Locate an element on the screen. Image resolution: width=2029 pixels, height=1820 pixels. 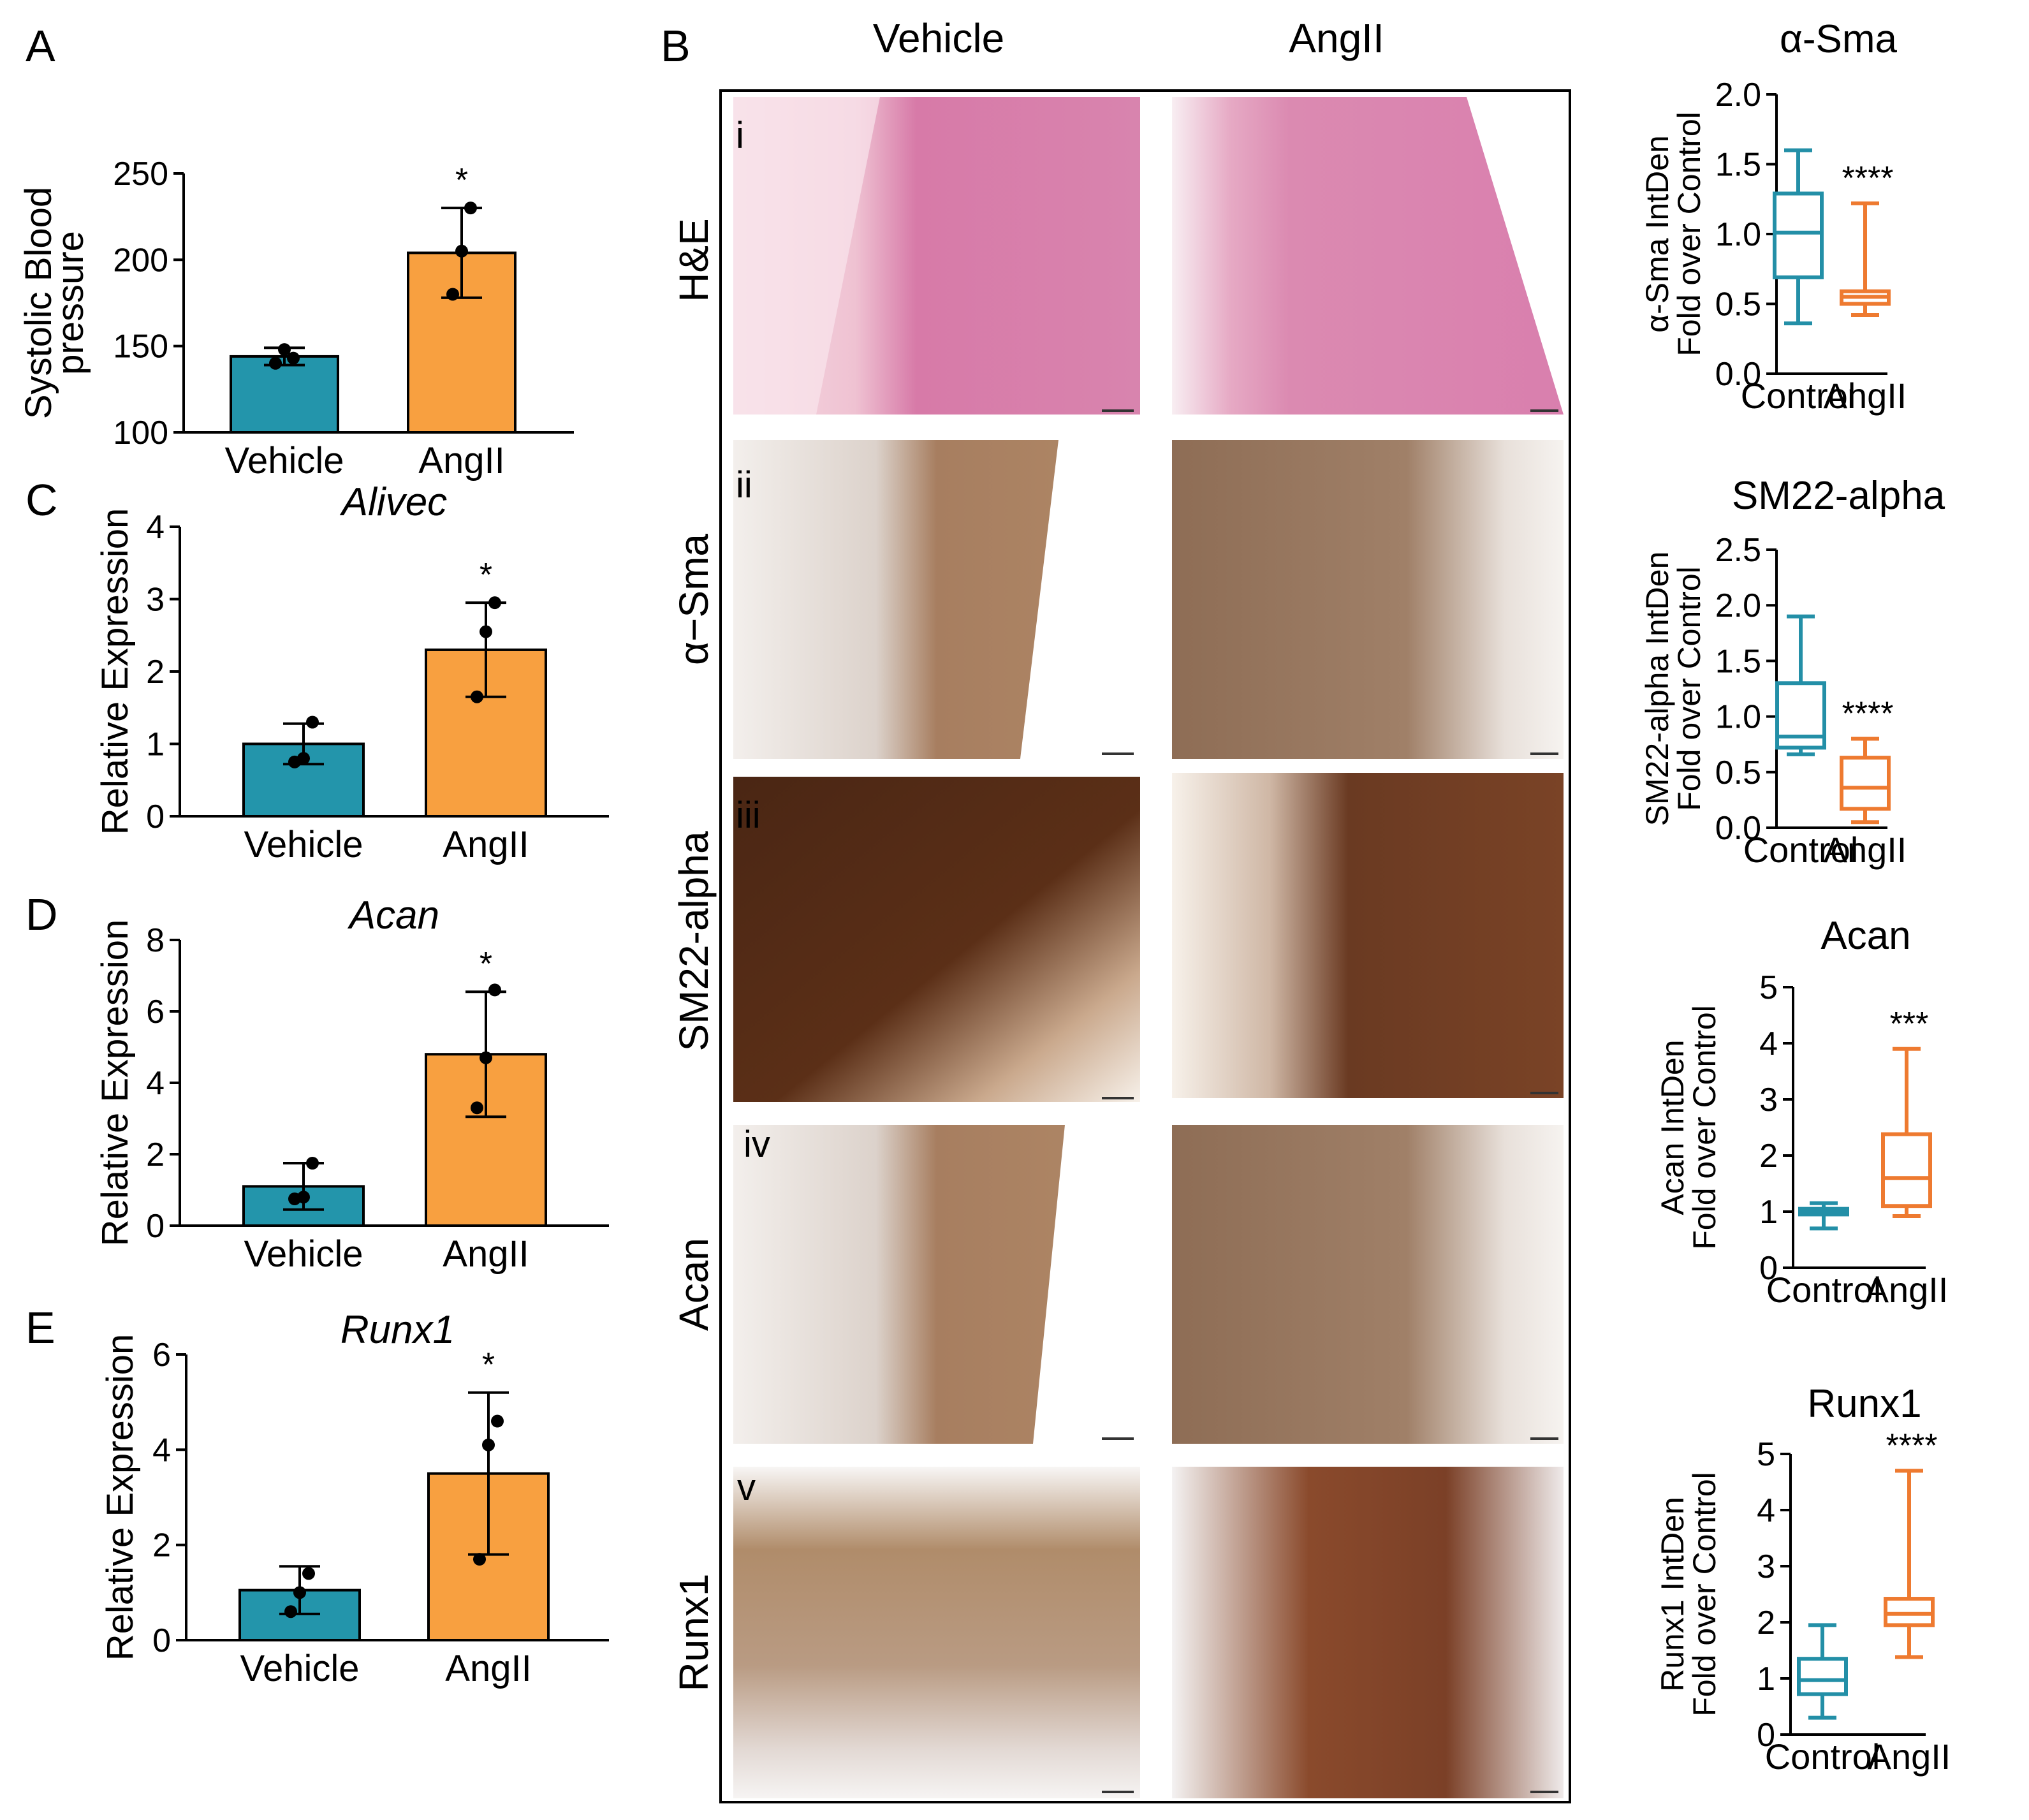
y-tick-label: 6 is located at coordinates (155, 1012).